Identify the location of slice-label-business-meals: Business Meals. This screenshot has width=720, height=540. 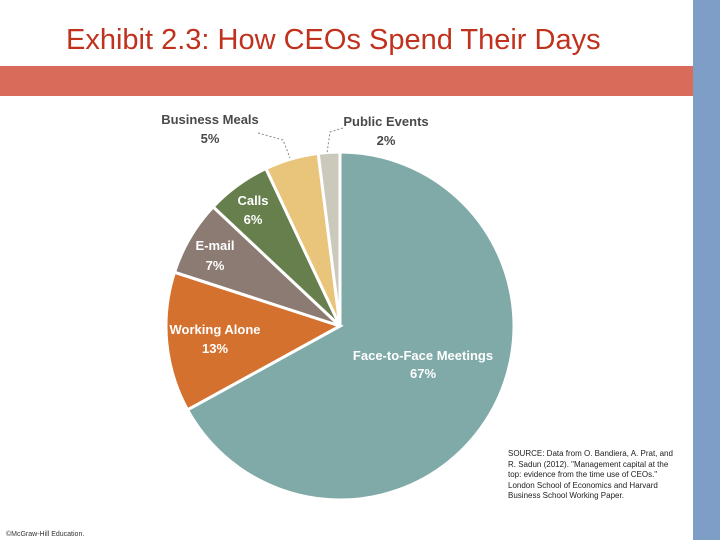
(210, 119).